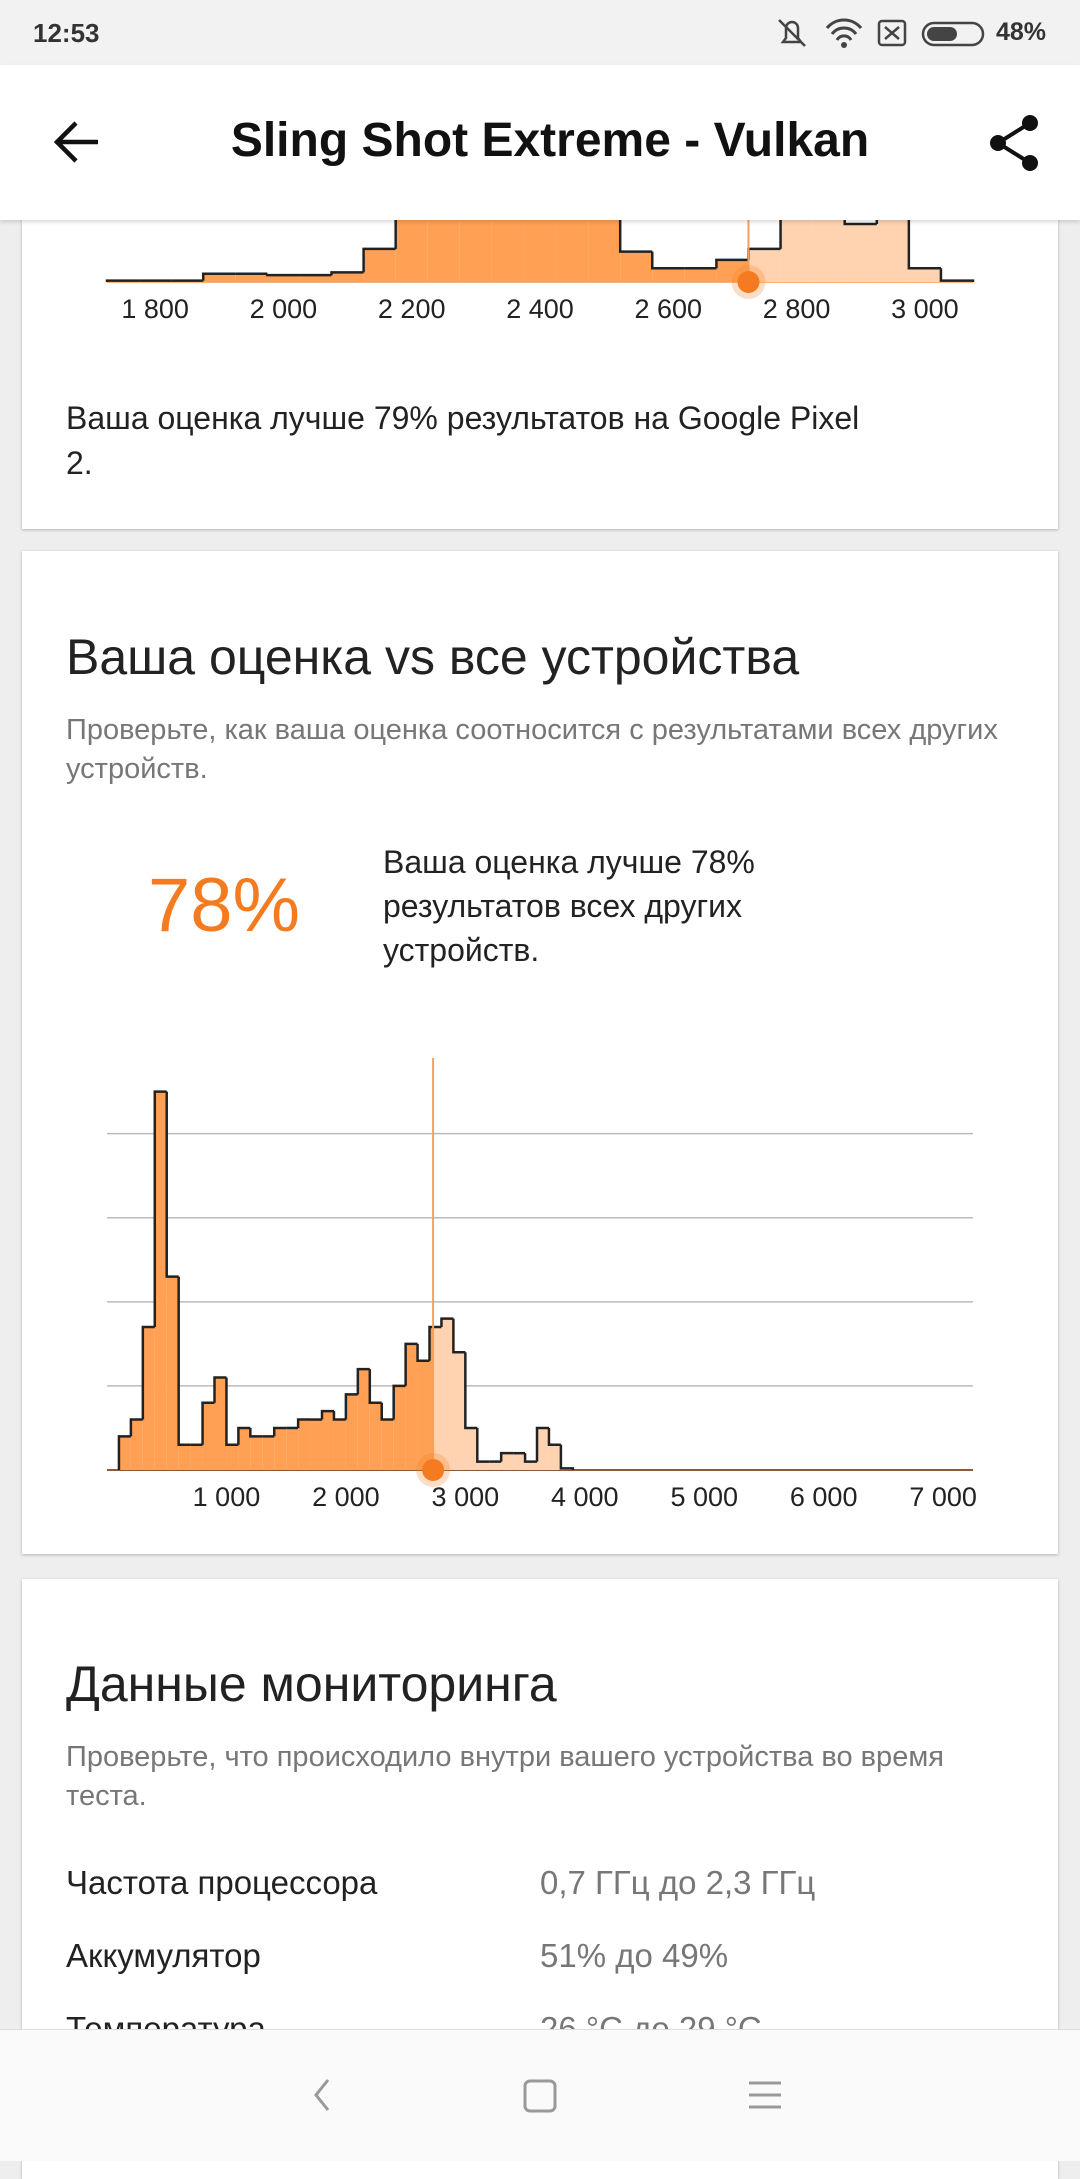 The height and width of the screenshot is (2179, 1080). What do you see at coordinates (943, 1497) in the screenshot?
I see `x-tick-label: 7 000` at bounding box center [943, 1497].